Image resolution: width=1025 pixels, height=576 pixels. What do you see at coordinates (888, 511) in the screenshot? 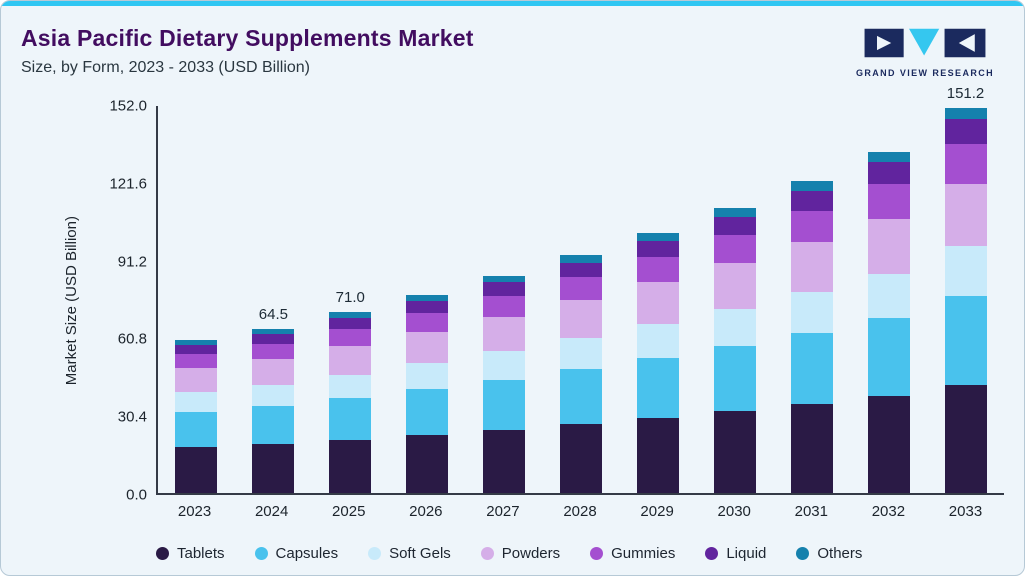
I see `x-axis-label-2032: 2032` at bounding box center [888, 511].